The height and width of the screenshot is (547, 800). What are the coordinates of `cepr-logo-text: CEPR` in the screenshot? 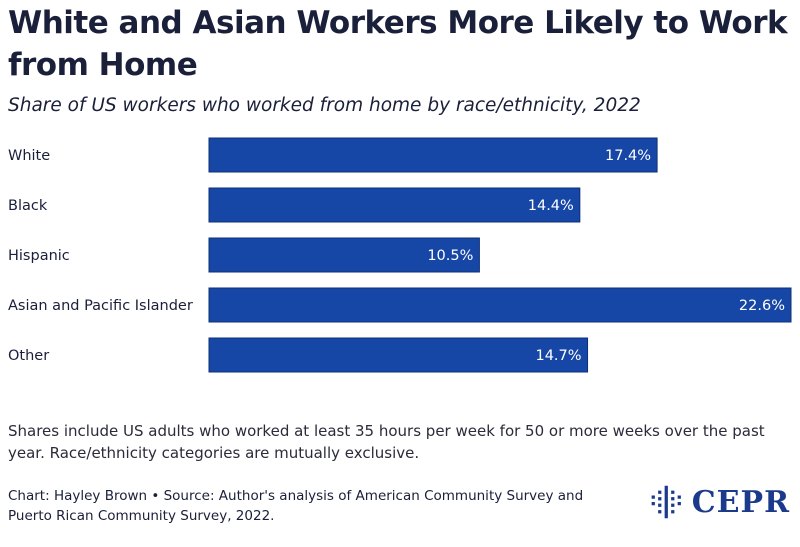 It's located at (740, 502).